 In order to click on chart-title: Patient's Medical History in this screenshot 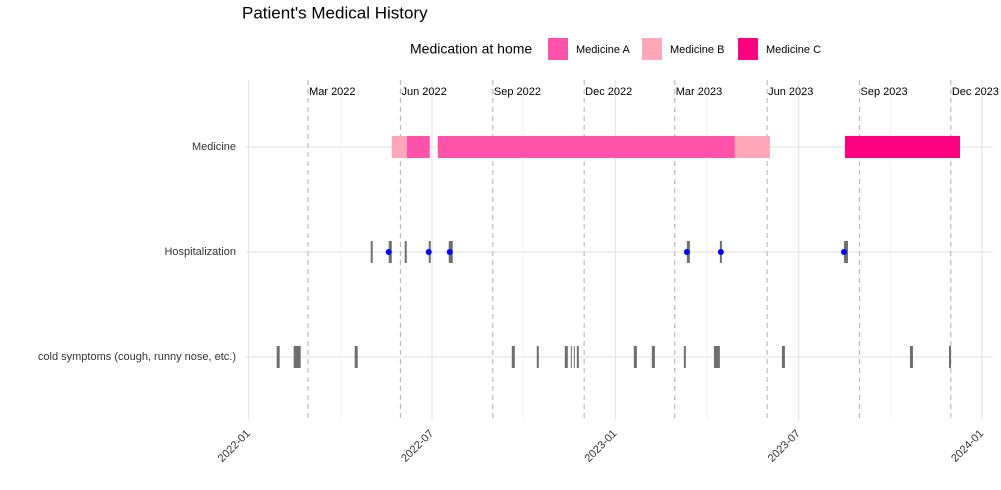, I will do `click(335, 12)`.